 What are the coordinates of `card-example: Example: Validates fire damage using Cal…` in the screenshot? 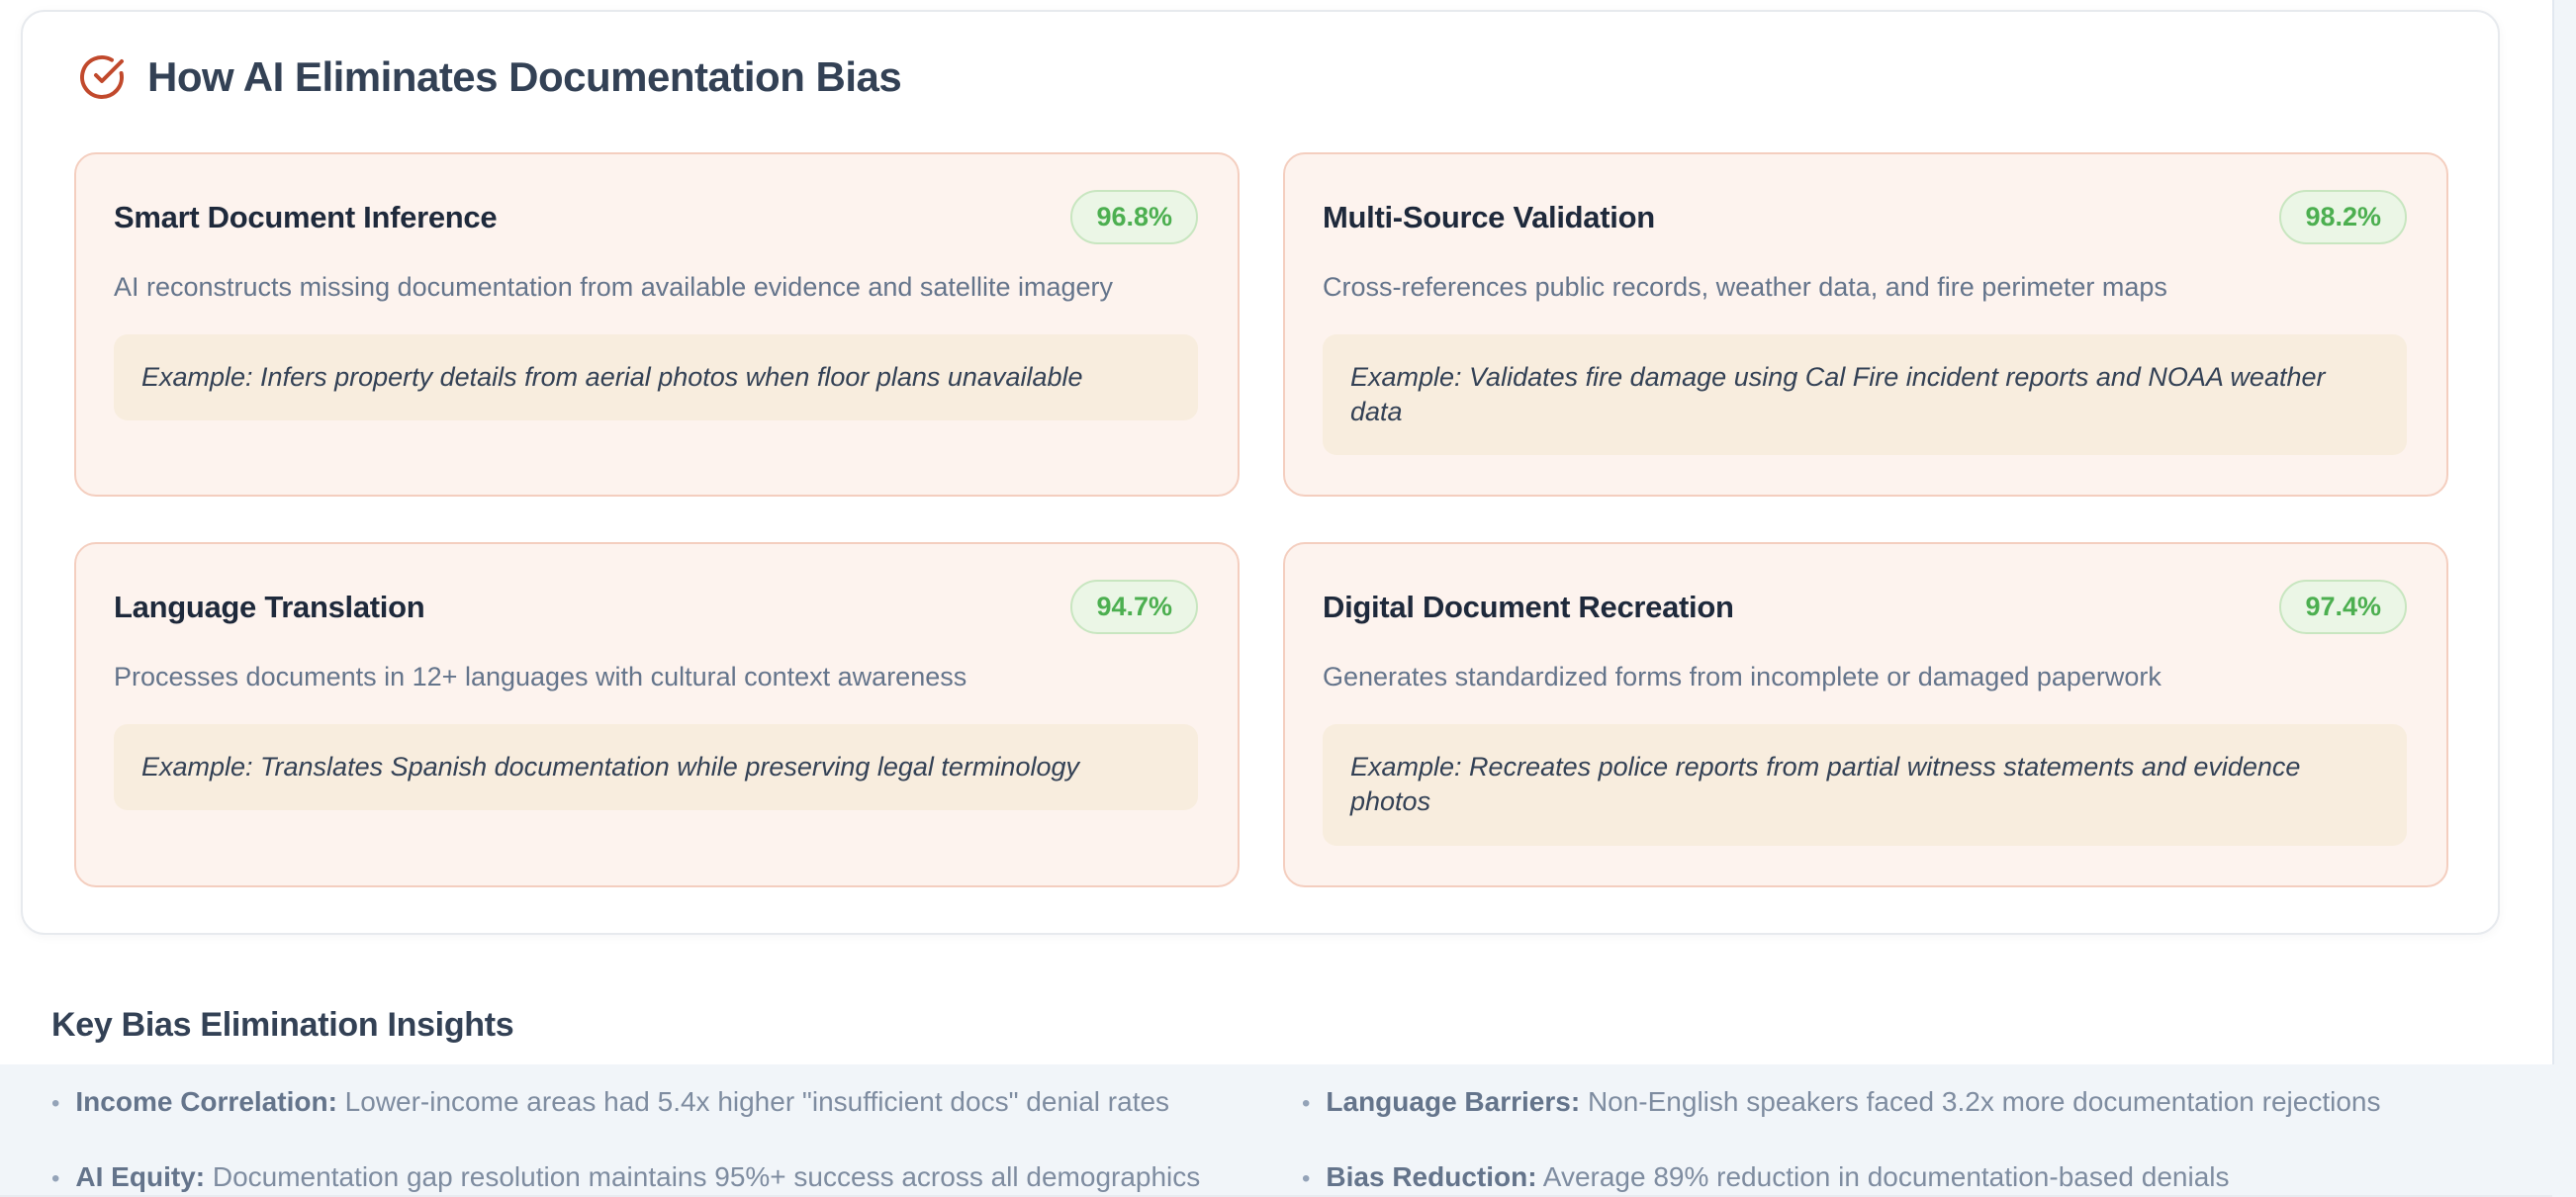 It's located at (1865, 395).